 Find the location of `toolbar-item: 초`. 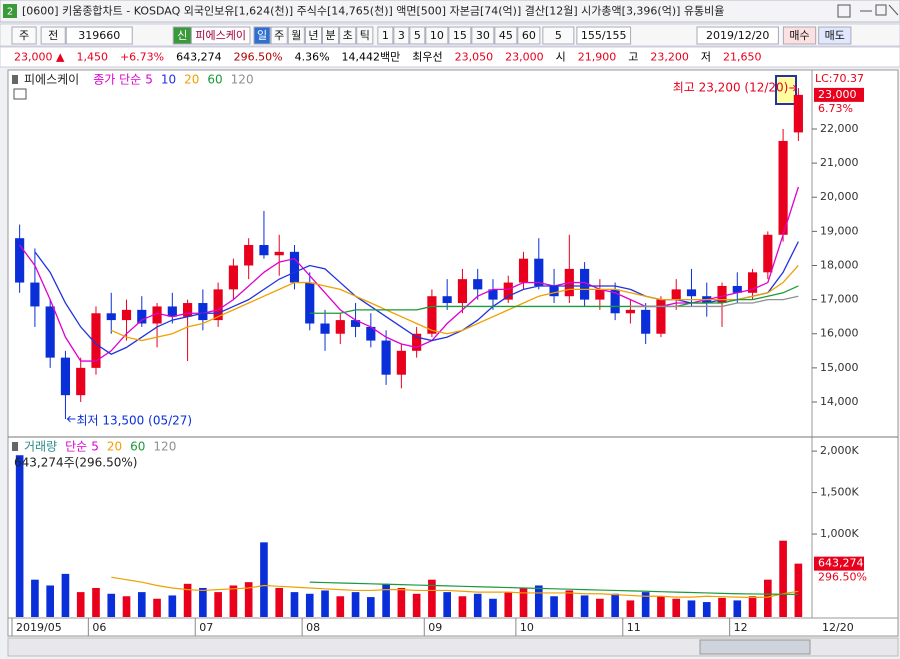

toolbar-item: 초 is located at coordinates (348, 35).